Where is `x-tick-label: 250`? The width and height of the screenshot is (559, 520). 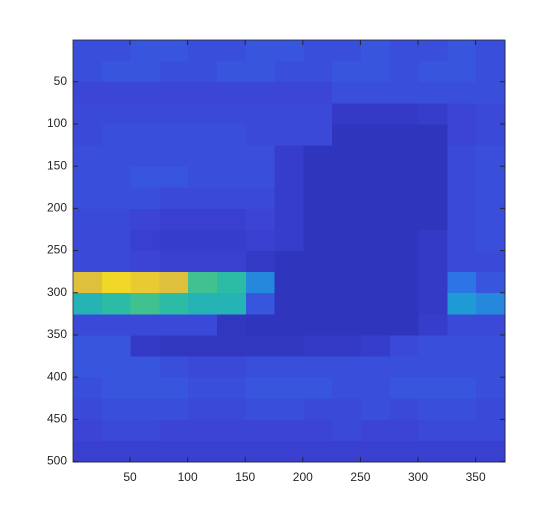
x-tick-label: 250 is located at coordinates (360, 477).